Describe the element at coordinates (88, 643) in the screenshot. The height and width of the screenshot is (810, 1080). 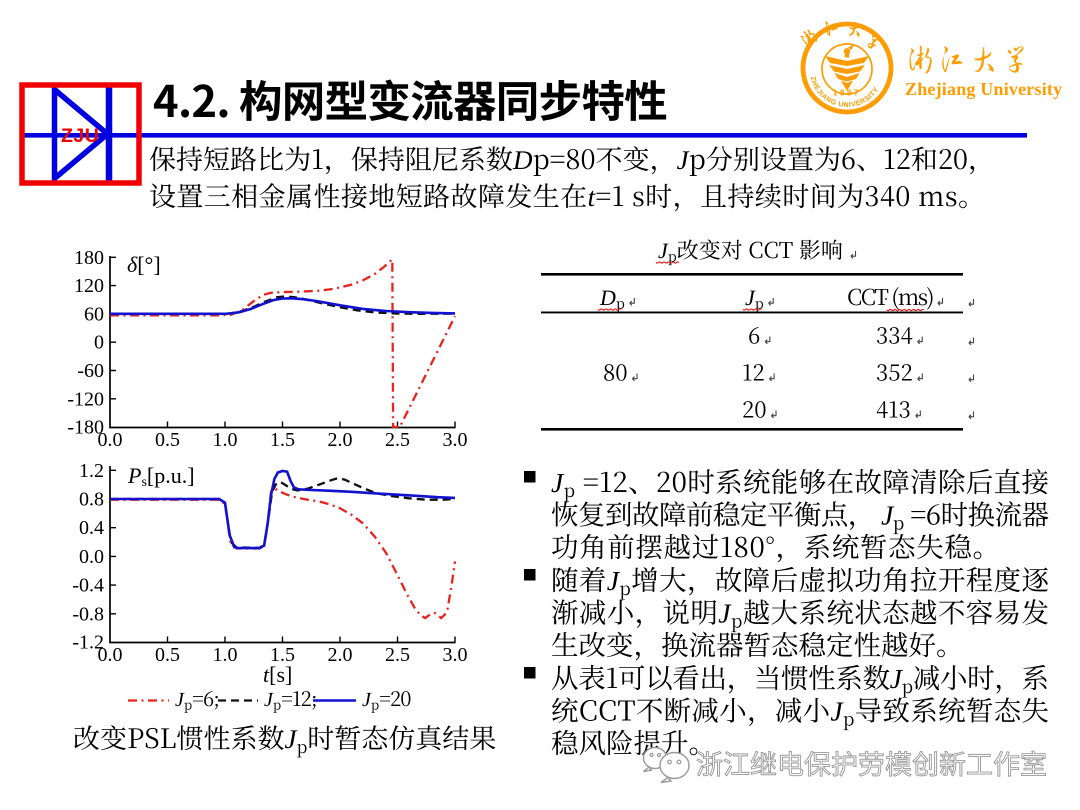
I see `svg-text: -1.2` at that location.